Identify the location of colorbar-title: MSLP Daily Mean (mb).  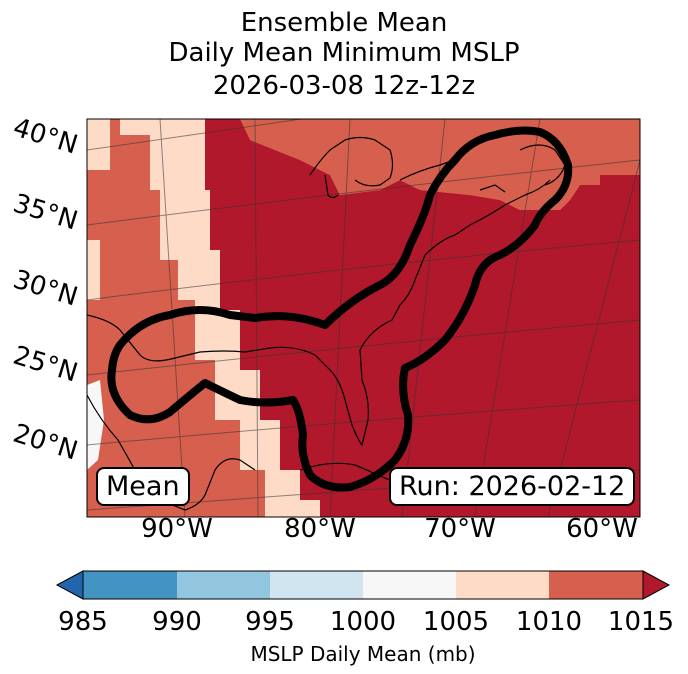
(363, 654).